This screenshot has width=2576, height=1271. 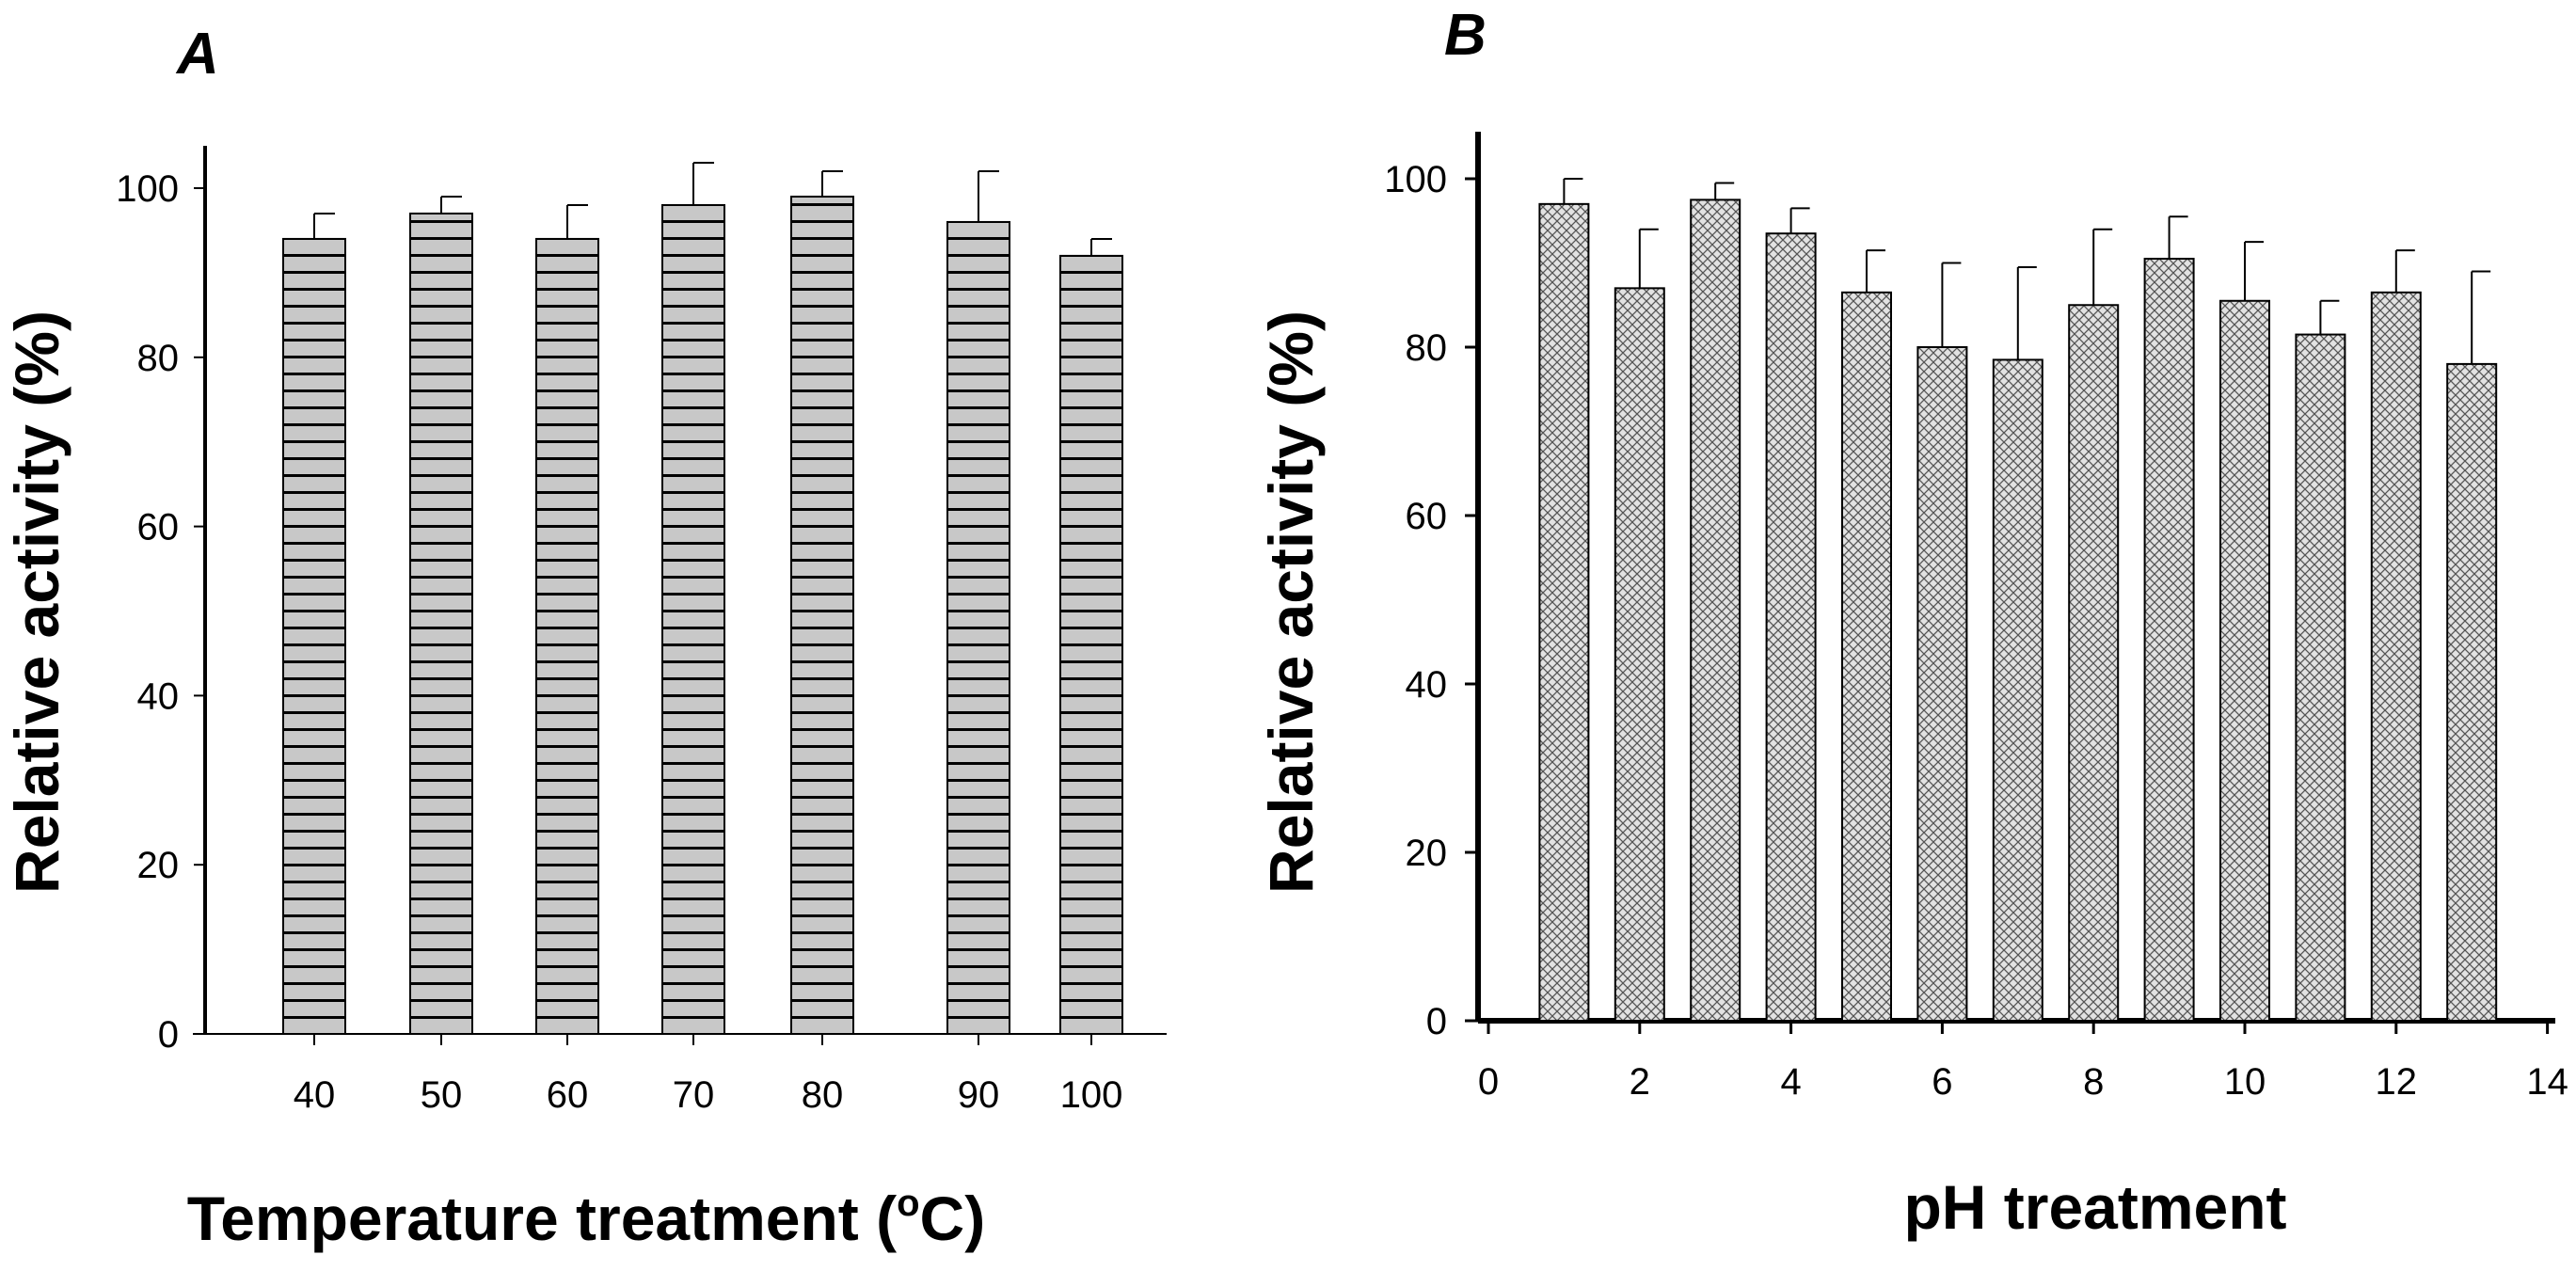 I want to click on panel-a-y-tick-label: 100, so click(x=147, y=189).